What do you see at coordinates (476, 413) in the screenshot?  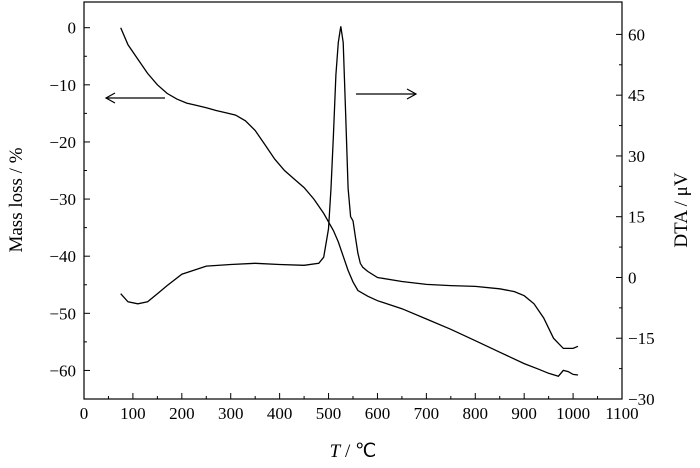 I see `x-tick-label: 800` at bounding box center [476, 413].